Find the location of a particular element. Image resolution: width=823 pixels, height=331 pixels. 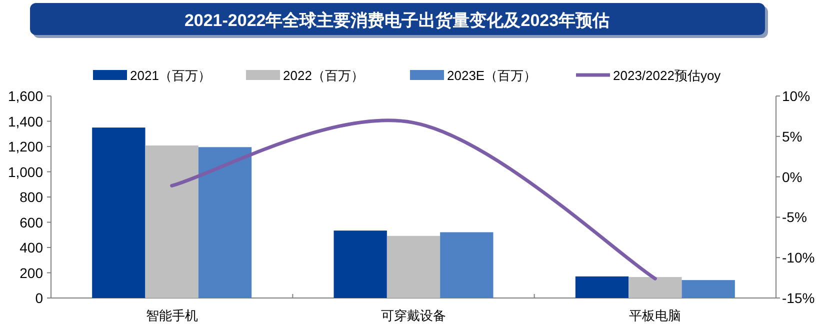

y-tick-label: 200 is located at coordinates (32, 272).